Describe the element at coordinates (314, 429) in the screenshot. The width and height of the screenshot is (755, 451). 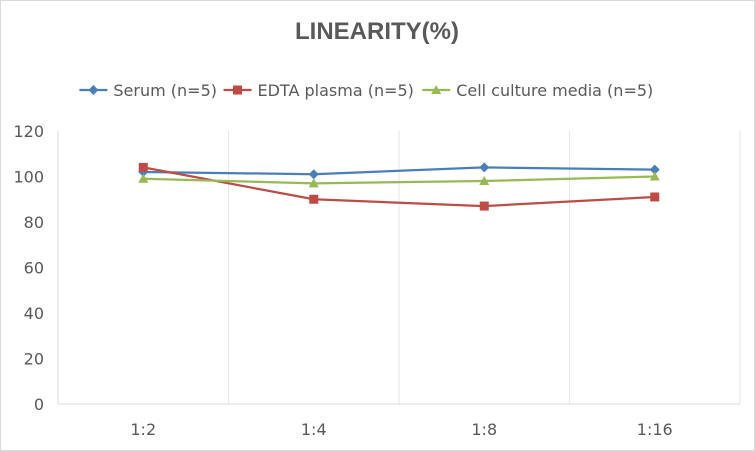
I see `x-tick-label: 1:4` at that location.